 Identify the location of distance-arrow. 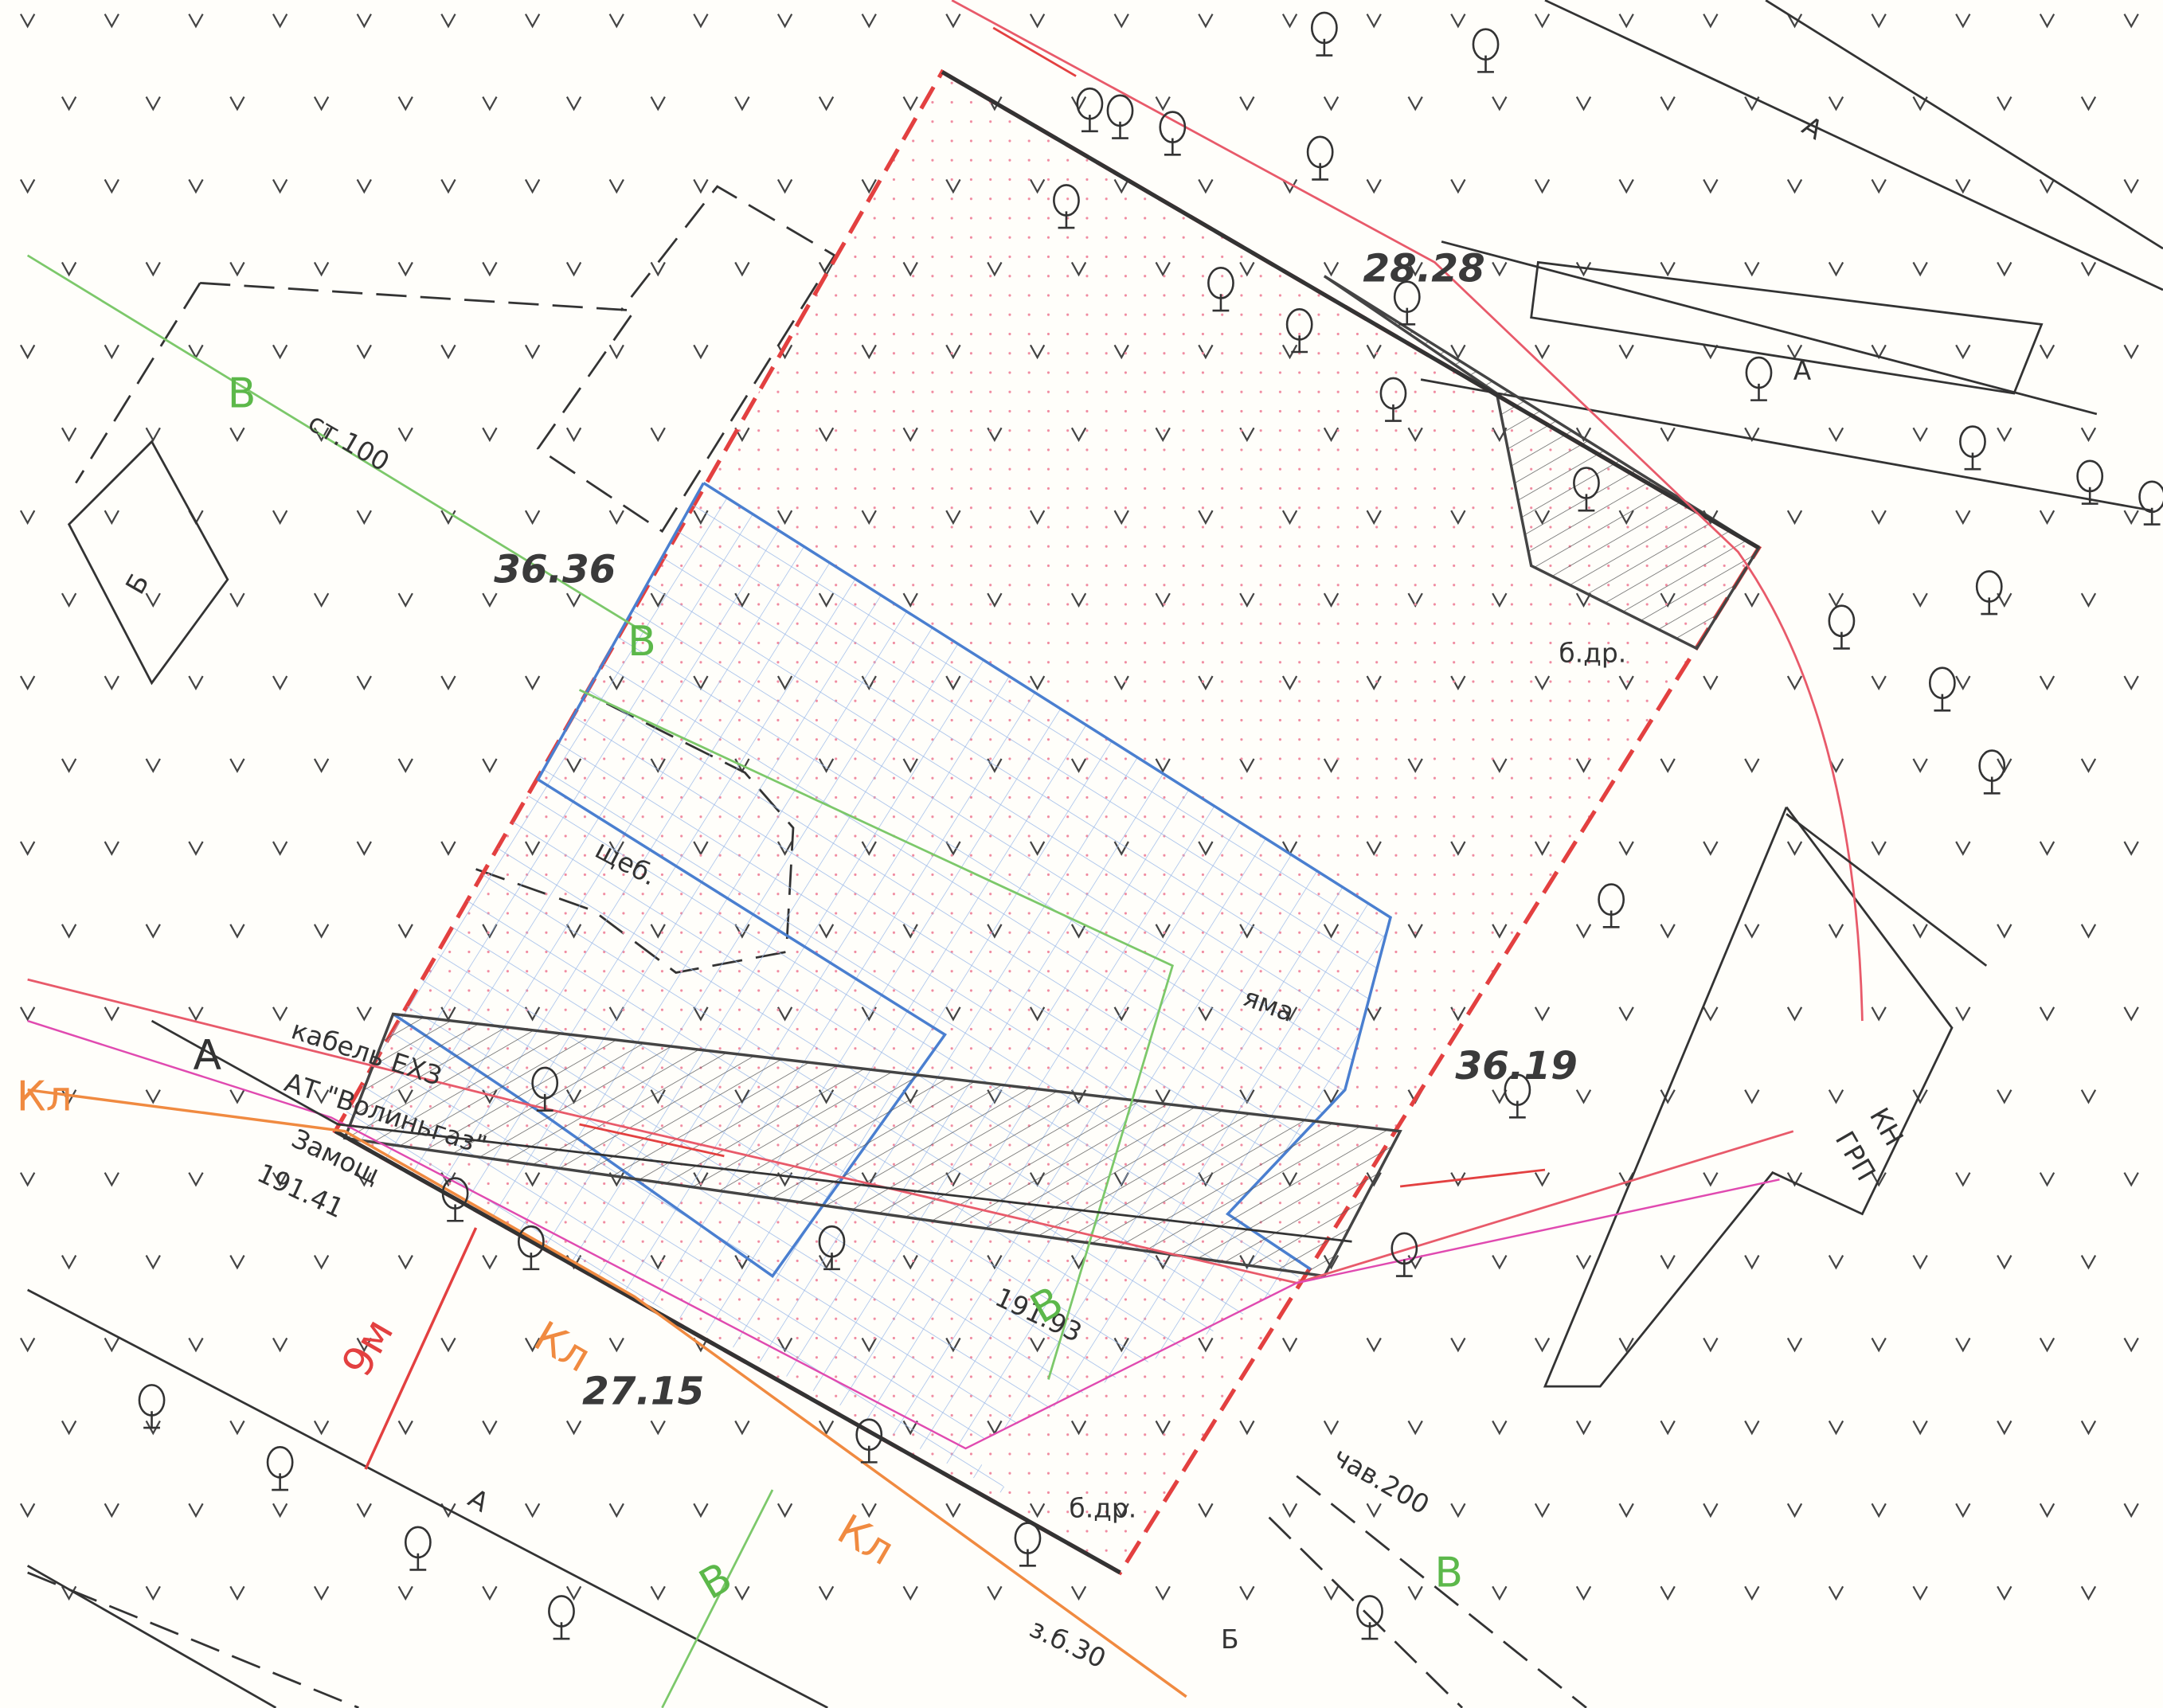
(421, 1348).